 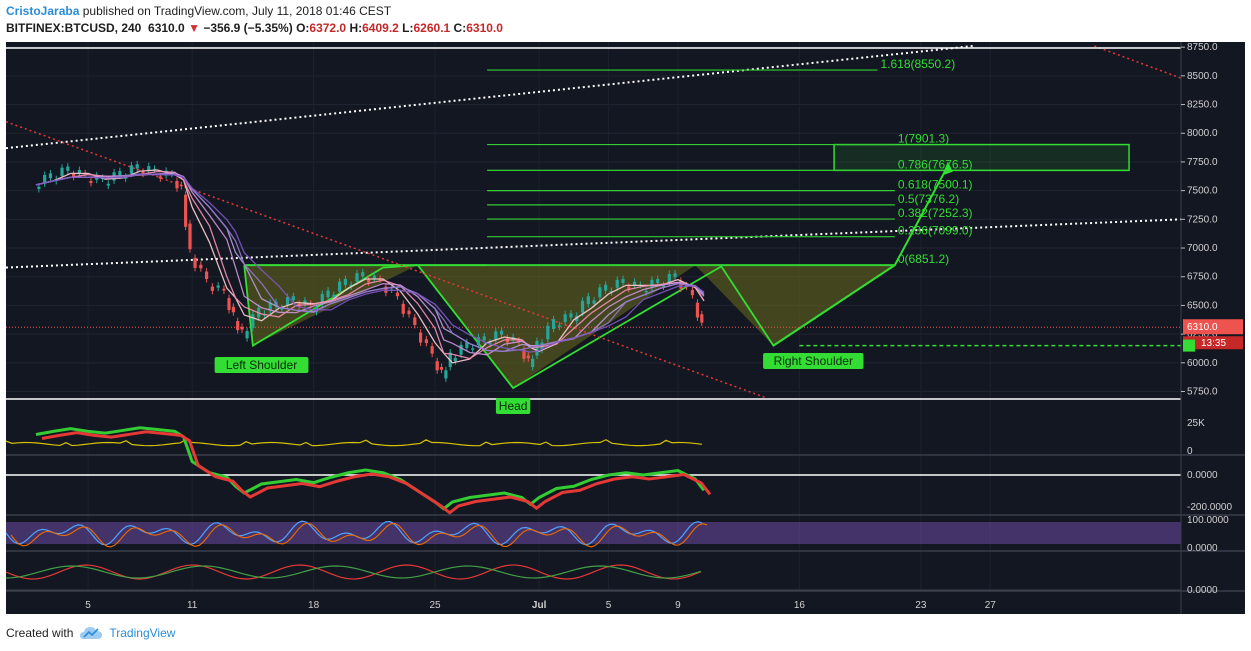 What do you see at coordinates (314, 605) in the screenshot?
I see `time-tick-label: 18` at bounding box center [314, 605].